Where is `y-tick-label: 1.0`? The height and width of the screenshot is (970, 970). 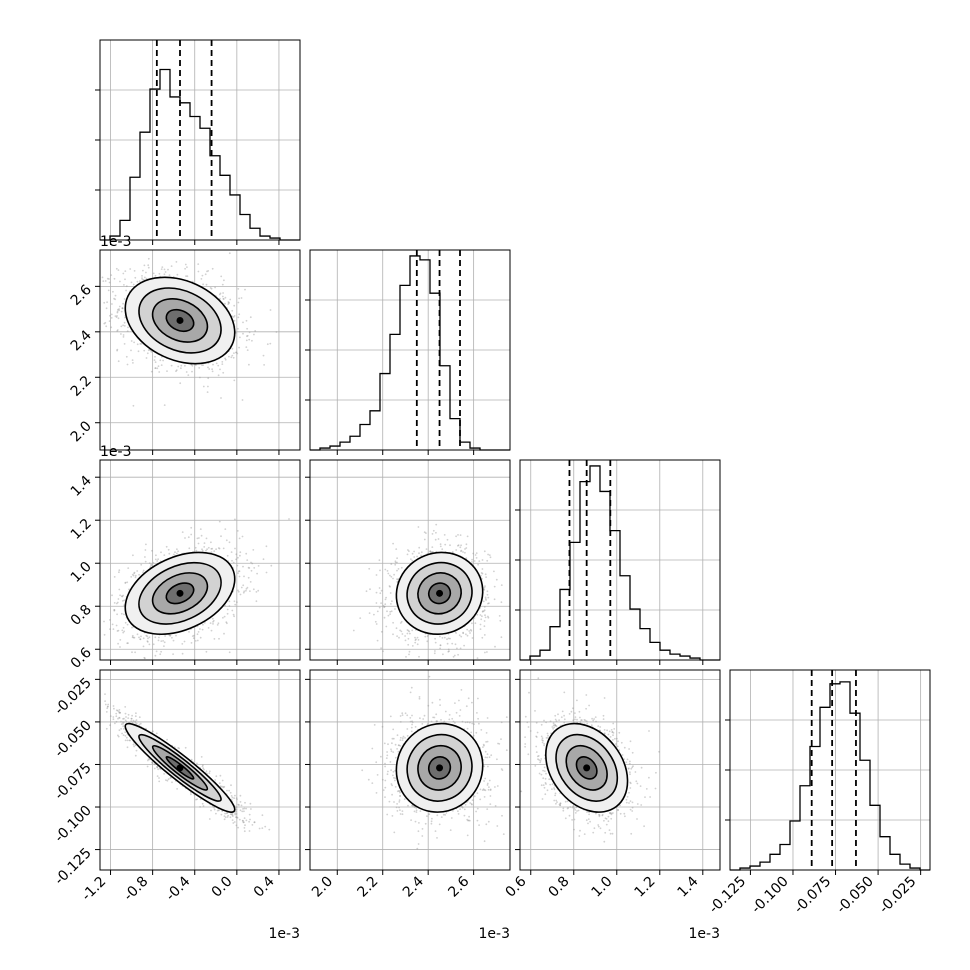 y-tick-label: 1.0 is located at coordinates (81, 572).